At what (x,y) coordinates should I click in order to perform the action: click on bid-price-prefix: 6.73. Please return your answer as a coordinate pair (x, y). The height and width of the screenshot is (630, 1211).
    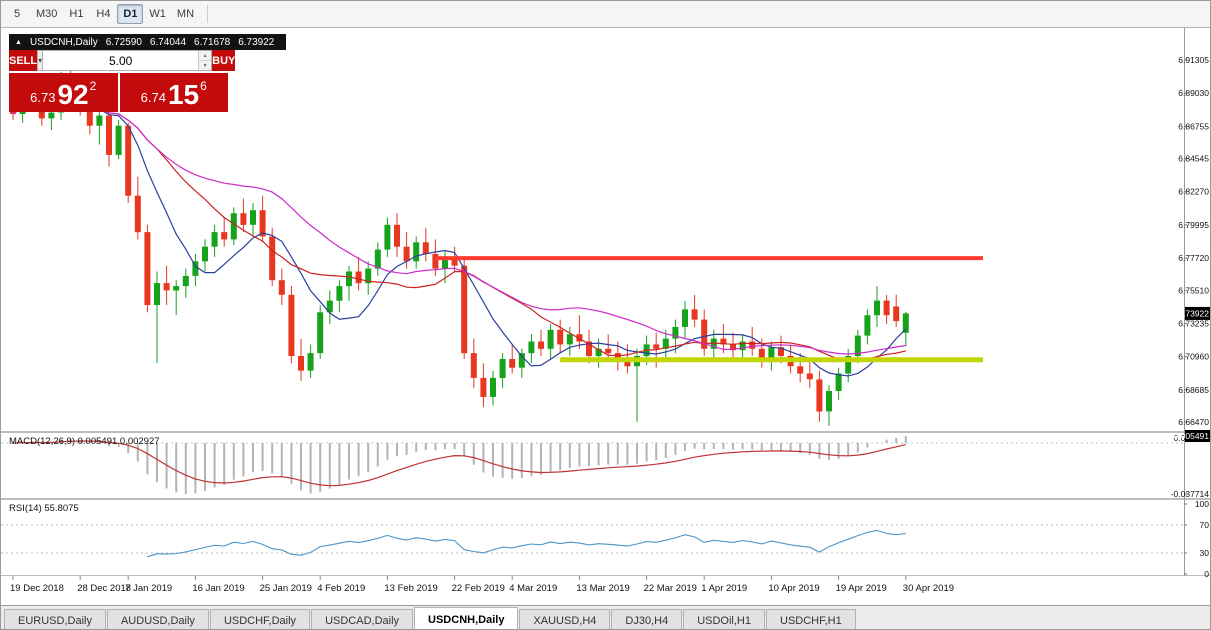
    Looking at the image, I should click on (43, 97).